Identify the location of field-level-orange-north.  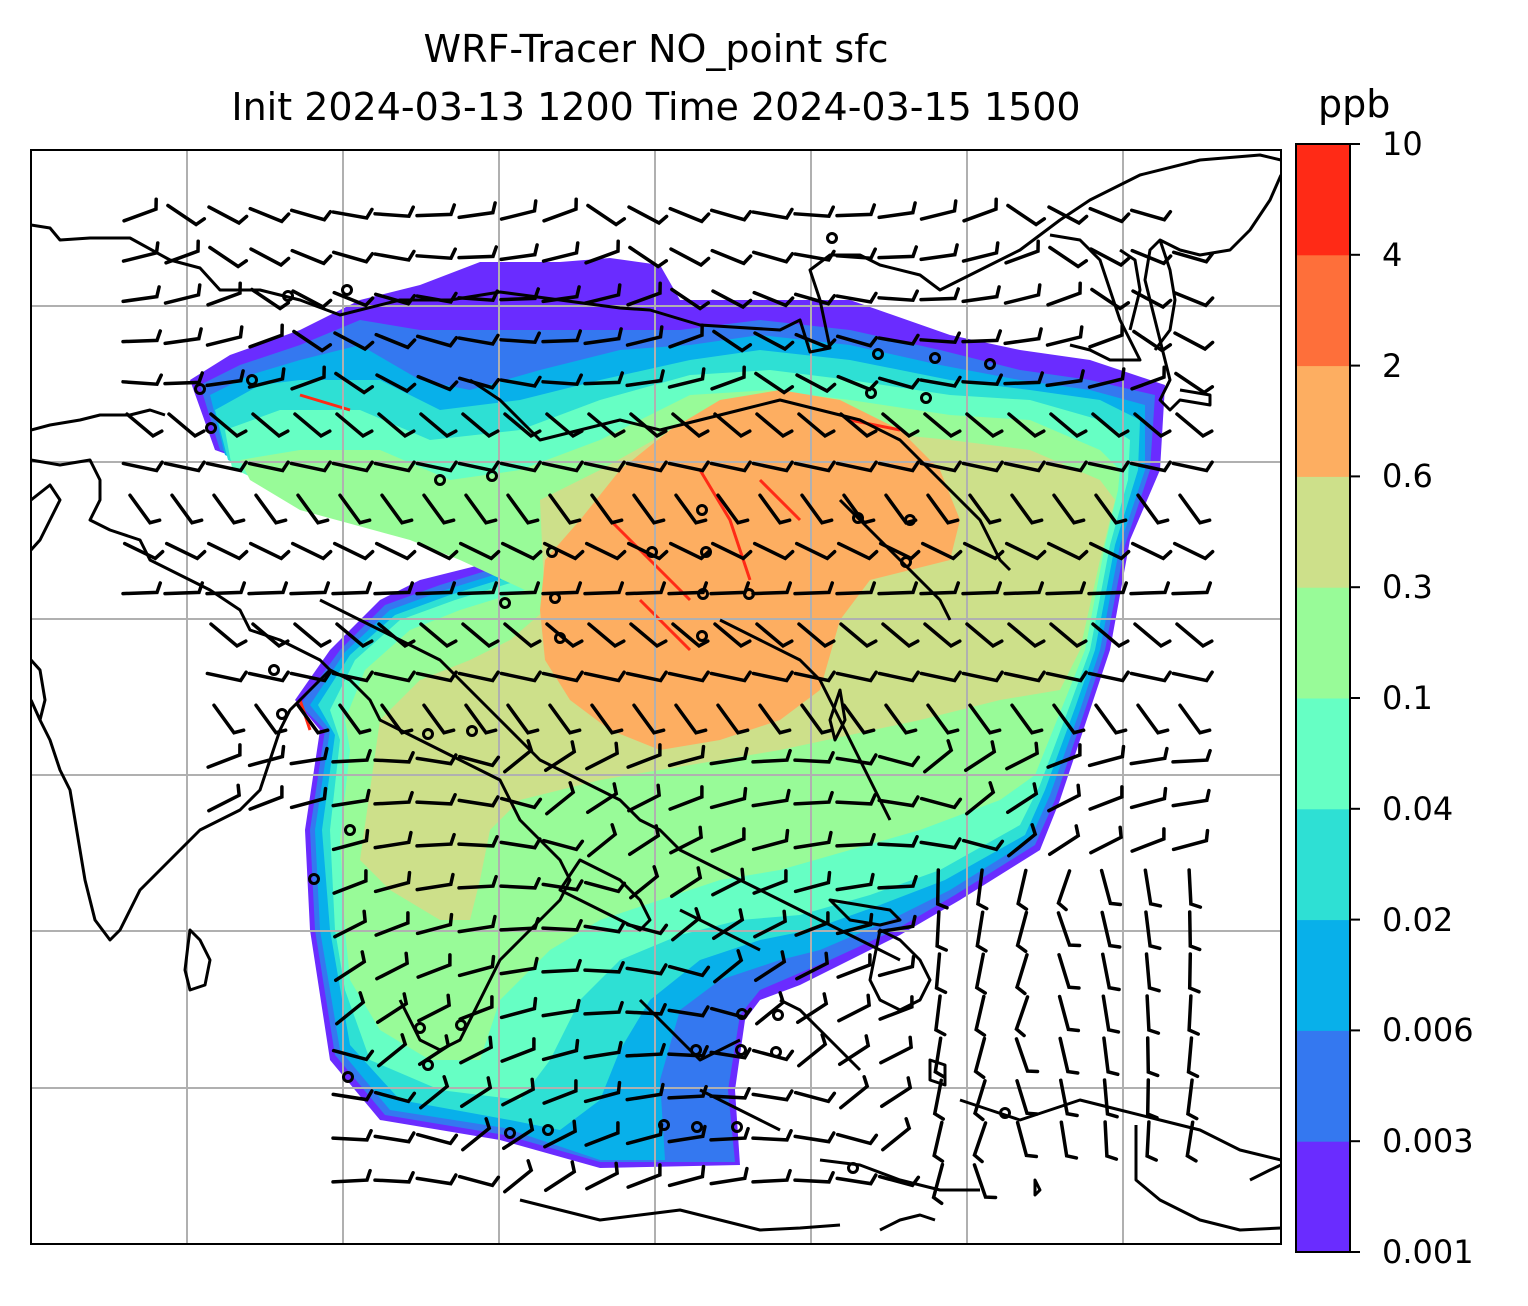
(905, 505).